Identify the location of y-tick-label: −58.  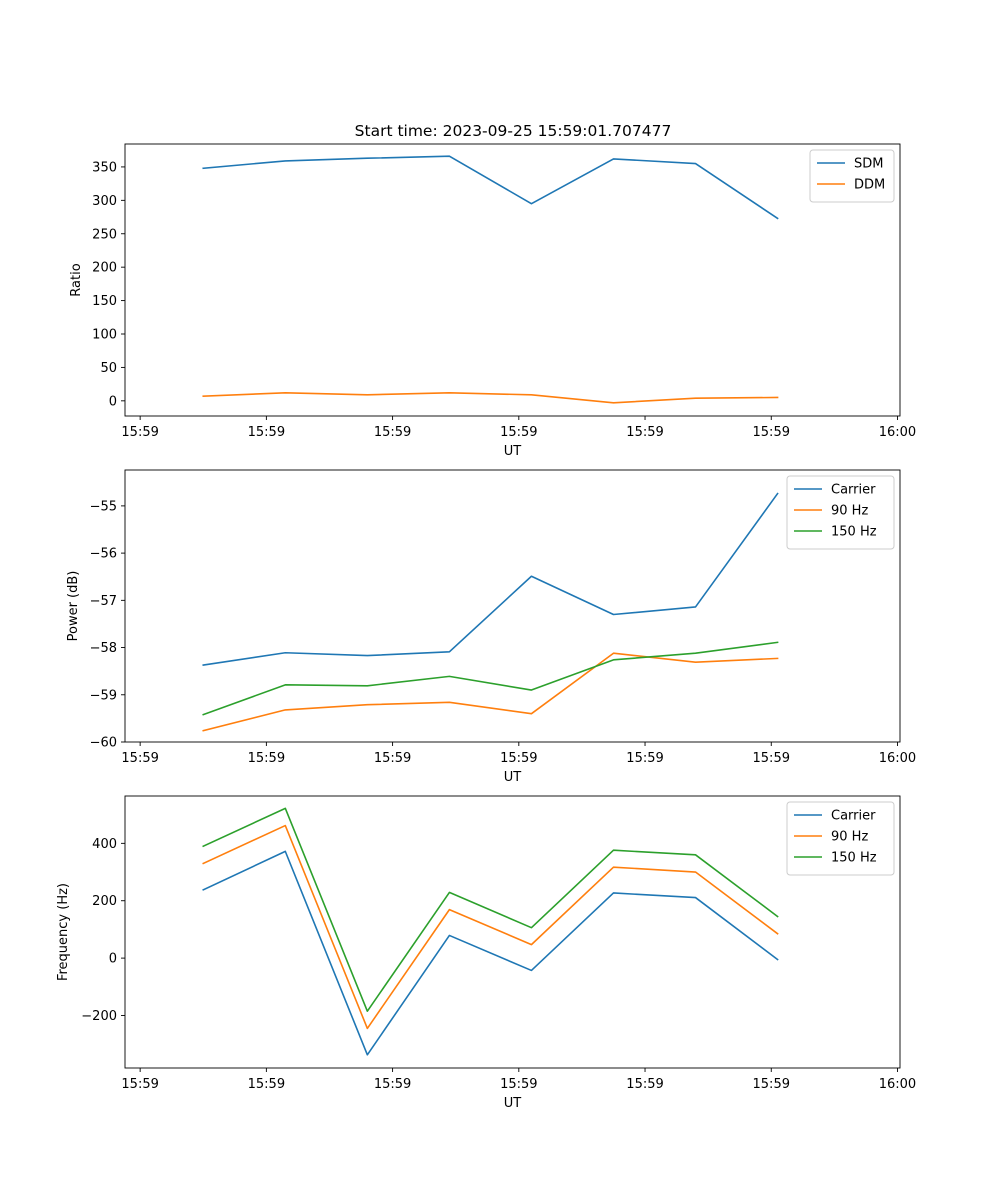
(103, 648).